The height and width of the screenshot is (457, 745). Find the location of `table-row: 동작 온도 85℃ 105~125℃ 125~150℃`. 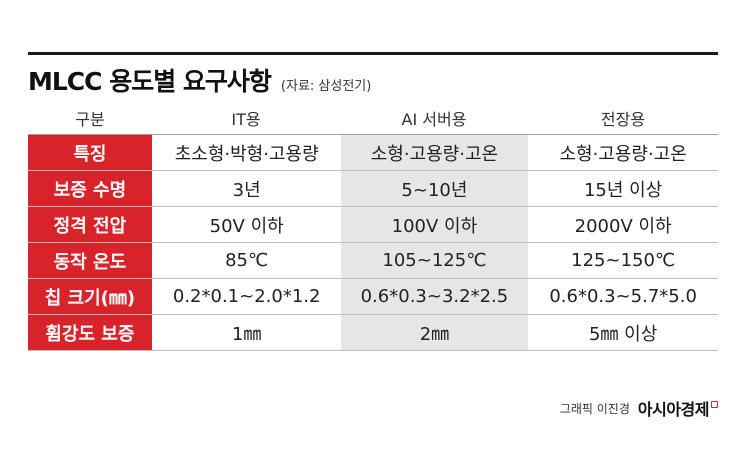

table-row: 동작 온도 85℃ 105~125℃ 125~150℃ is located at coordinates (373, 261).